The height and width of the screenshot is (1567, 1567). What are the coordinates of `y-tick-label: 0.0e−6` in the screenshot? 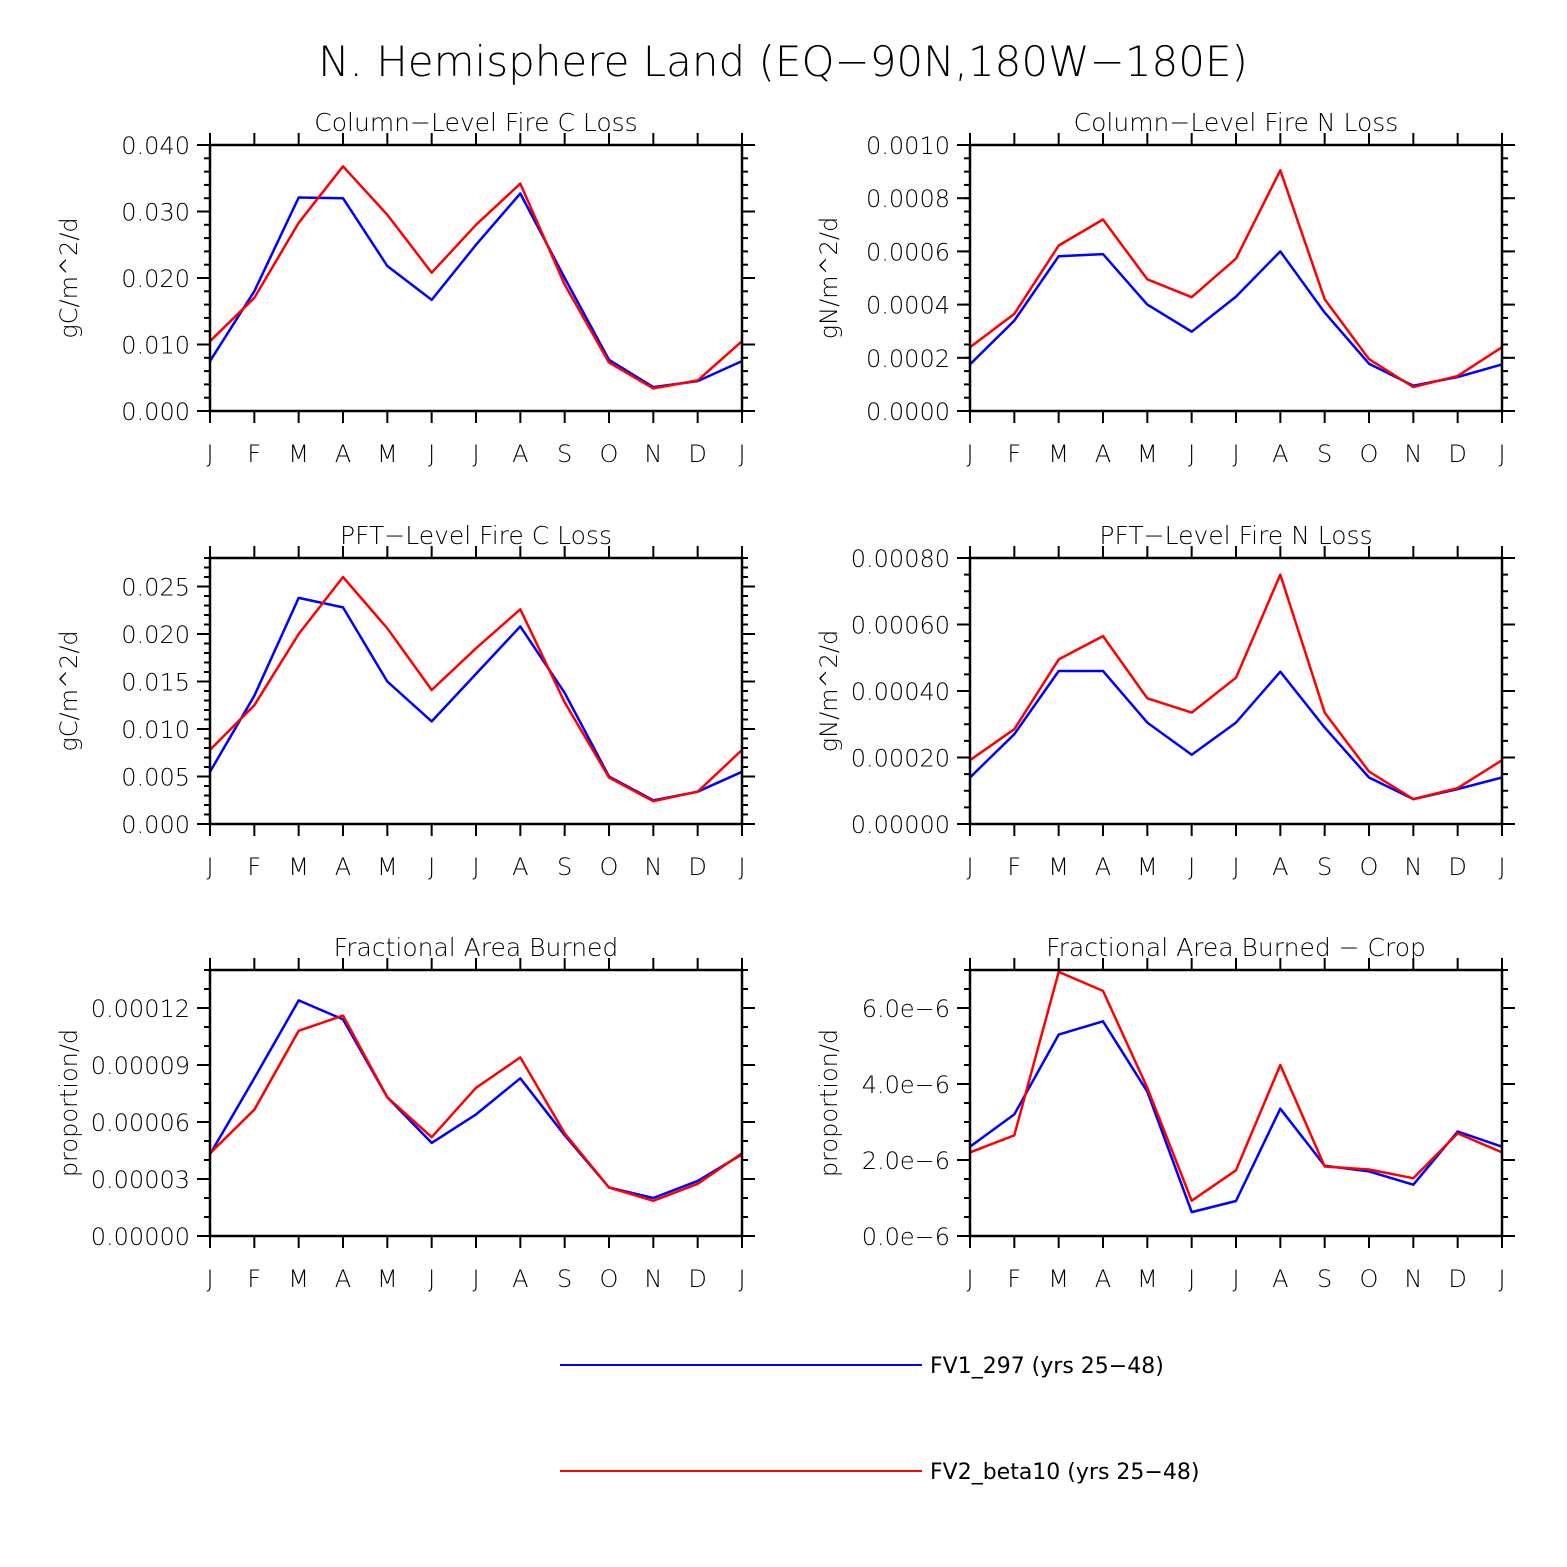 It's located at (906, 1237).